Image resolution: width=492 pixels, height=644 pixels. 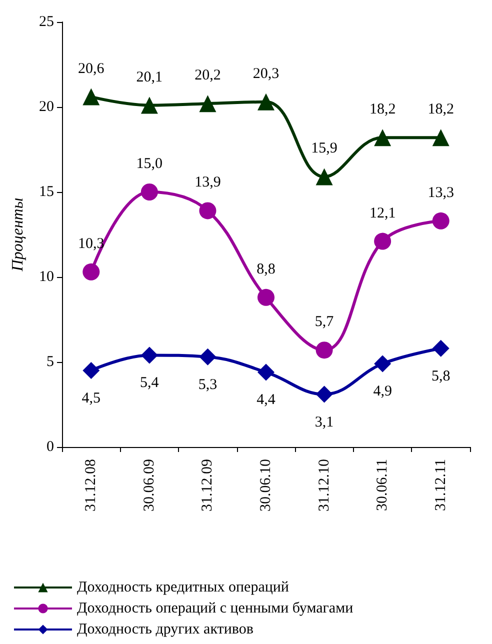 I want to click on x-tick-label: 30.06.11, so click(x=382, y=485).